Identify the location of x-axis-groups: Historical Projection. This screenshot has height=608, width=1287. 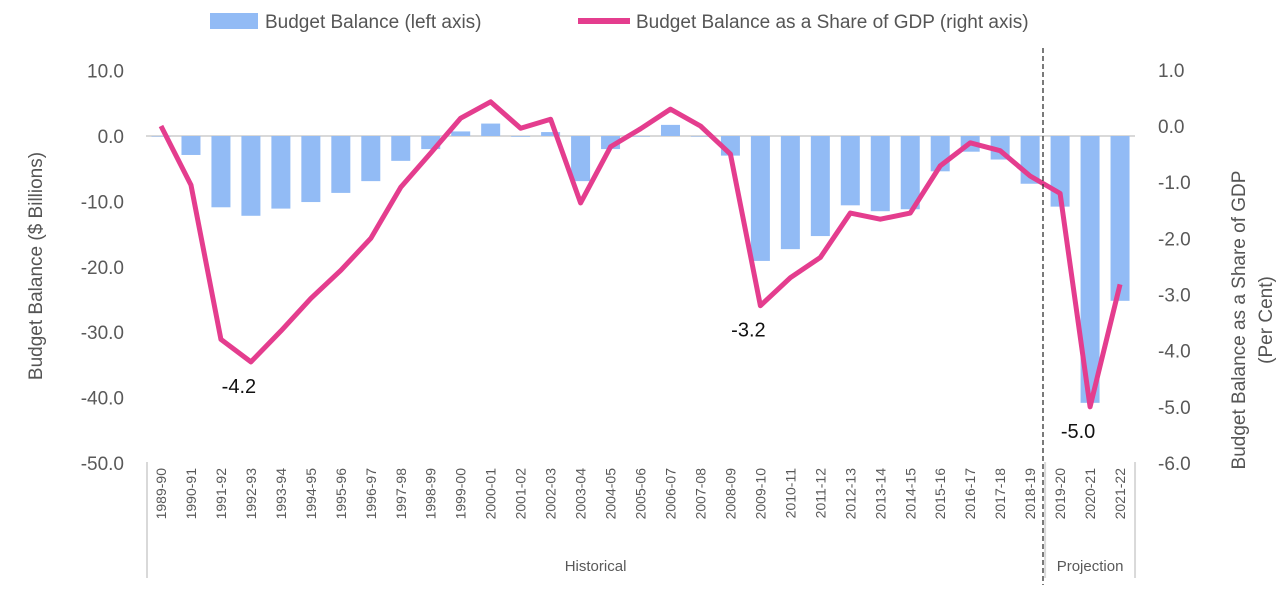
(641, 520).